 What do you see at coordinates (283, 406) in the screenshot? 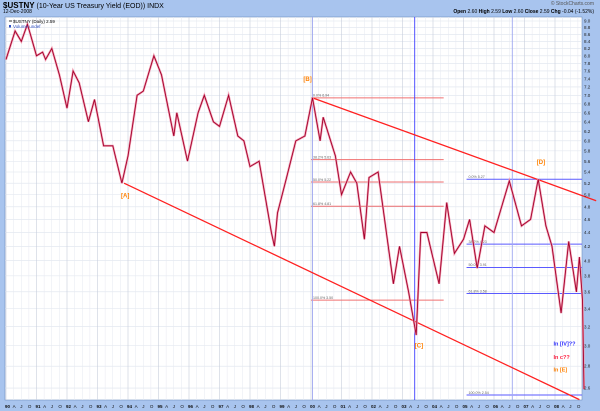
I see `x-tick-label-year: 99` at bounding box center [283, 406].